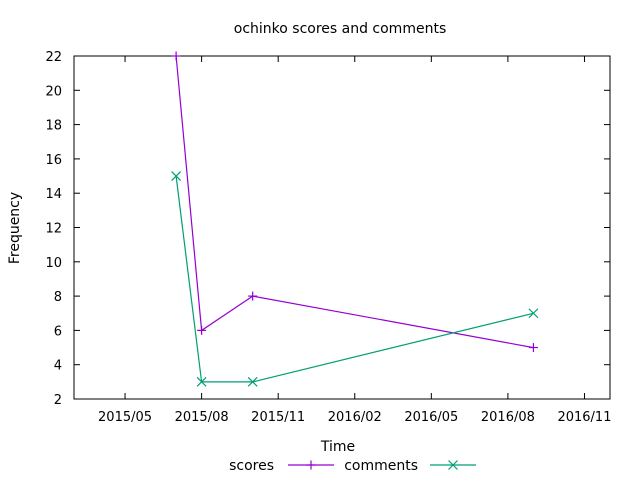 This screenshot has width=640, height=484. I want to click on y-tick-label: 16, so click(53, 160).